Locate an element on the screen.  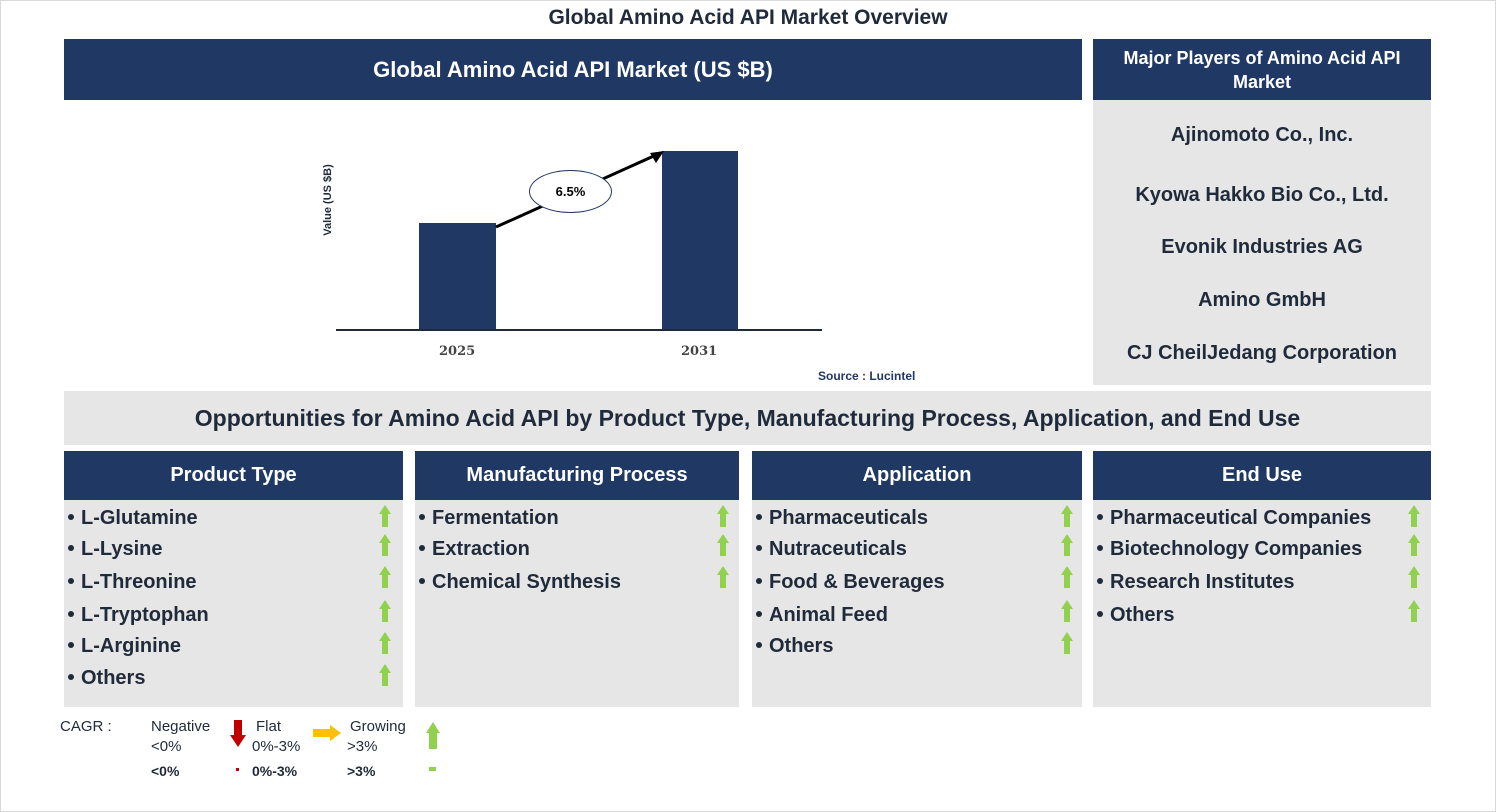
segment-item: L-Threonine is located at coordinates (132, 582).